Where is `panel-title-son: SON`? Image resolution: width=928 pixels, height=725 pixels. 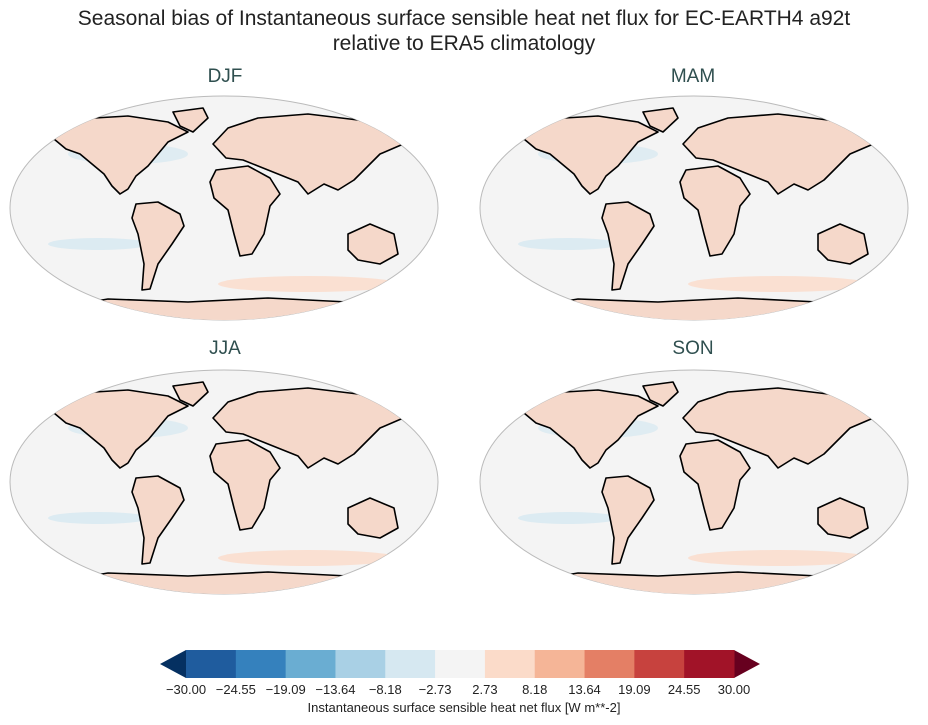 panel-title-son: SON is located at coordinates (693, 348).